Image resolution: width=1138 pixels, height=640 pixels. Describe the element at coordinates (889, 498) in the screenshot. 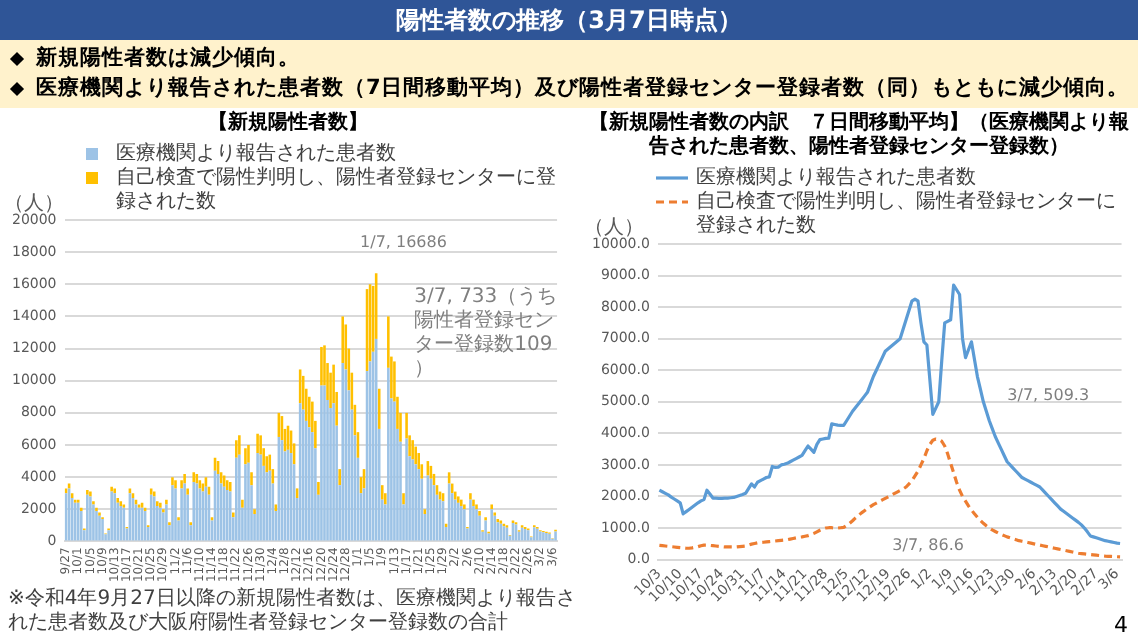

I see `line-series` at that location.